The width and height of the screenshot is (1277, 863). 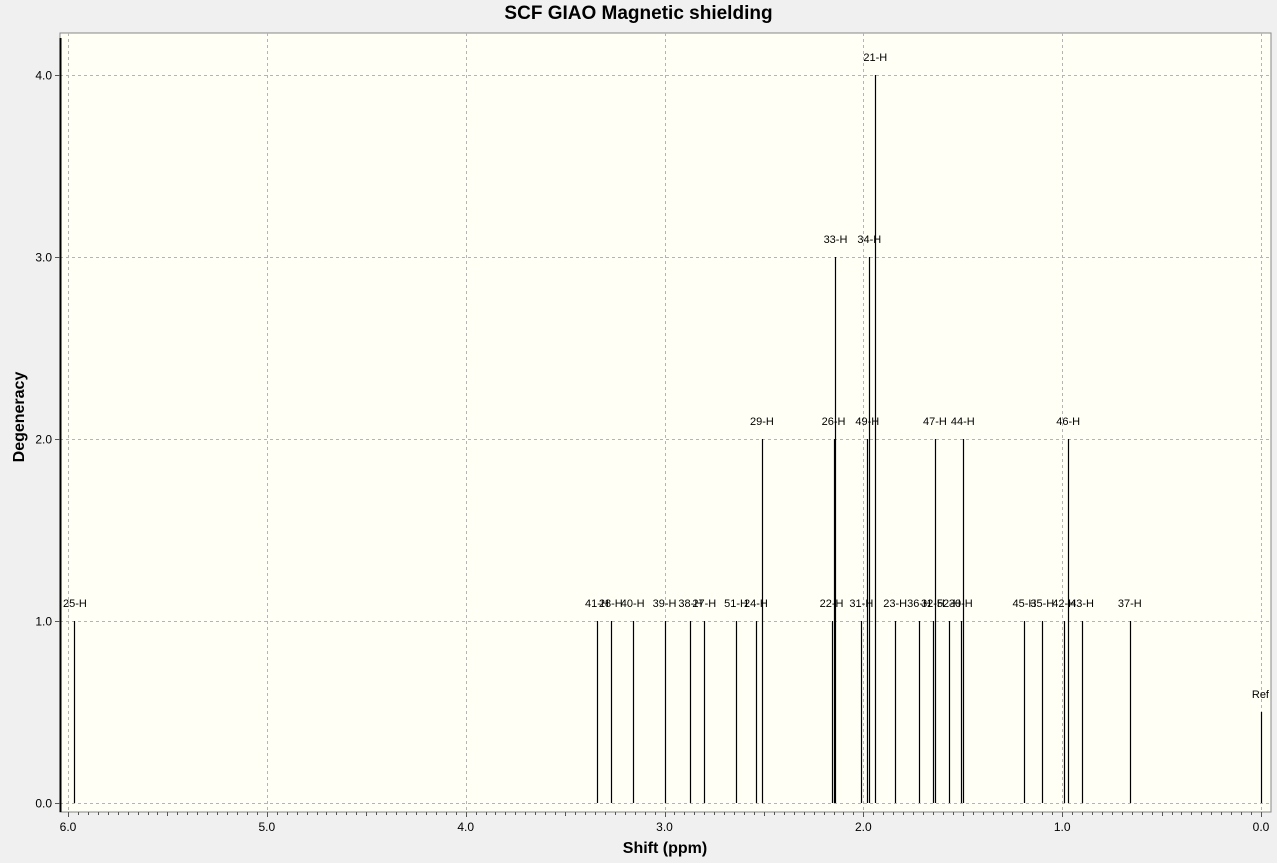 I want to click on peak-label: 34-H, so click(x=869, y=240).